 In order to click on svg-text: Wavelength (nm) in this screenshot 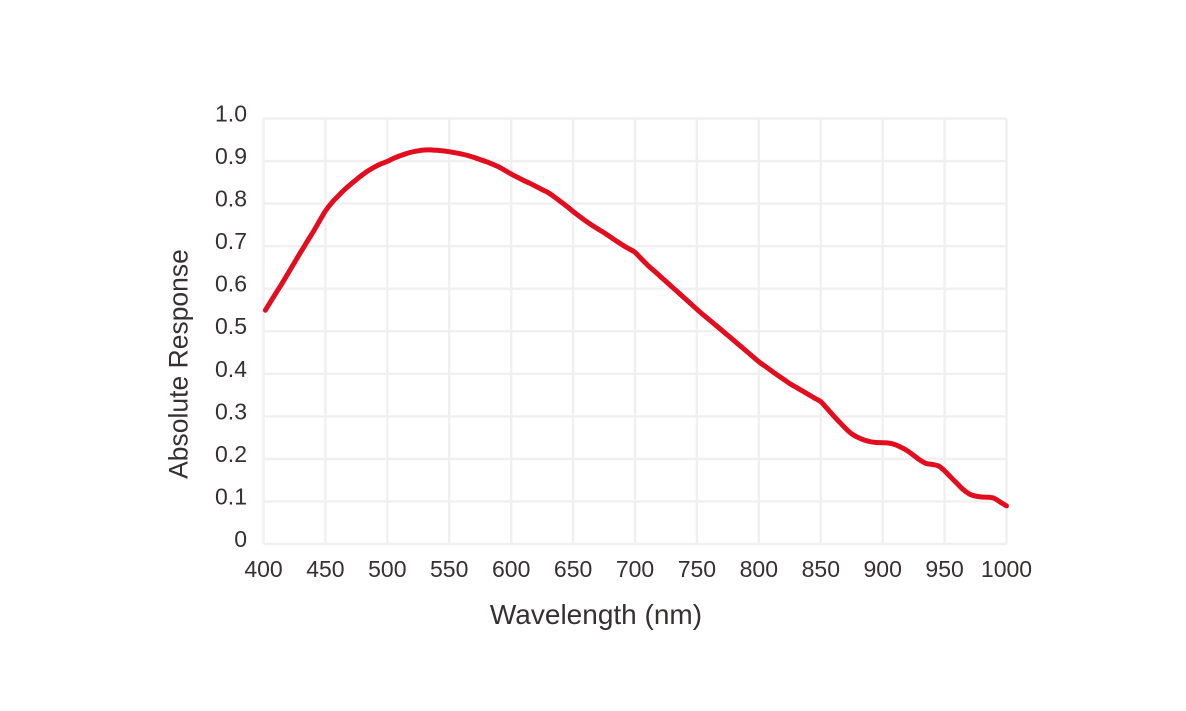, I will do `click(596, 614)`.